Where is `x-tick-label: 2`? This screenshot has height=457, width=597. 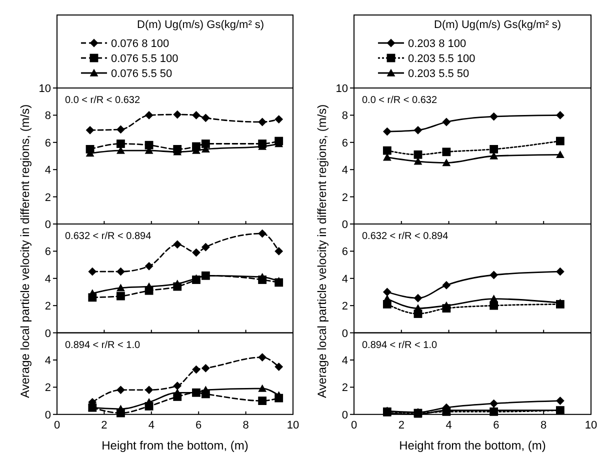 x-tick-label: 2 is located at coordinates (104, 425).